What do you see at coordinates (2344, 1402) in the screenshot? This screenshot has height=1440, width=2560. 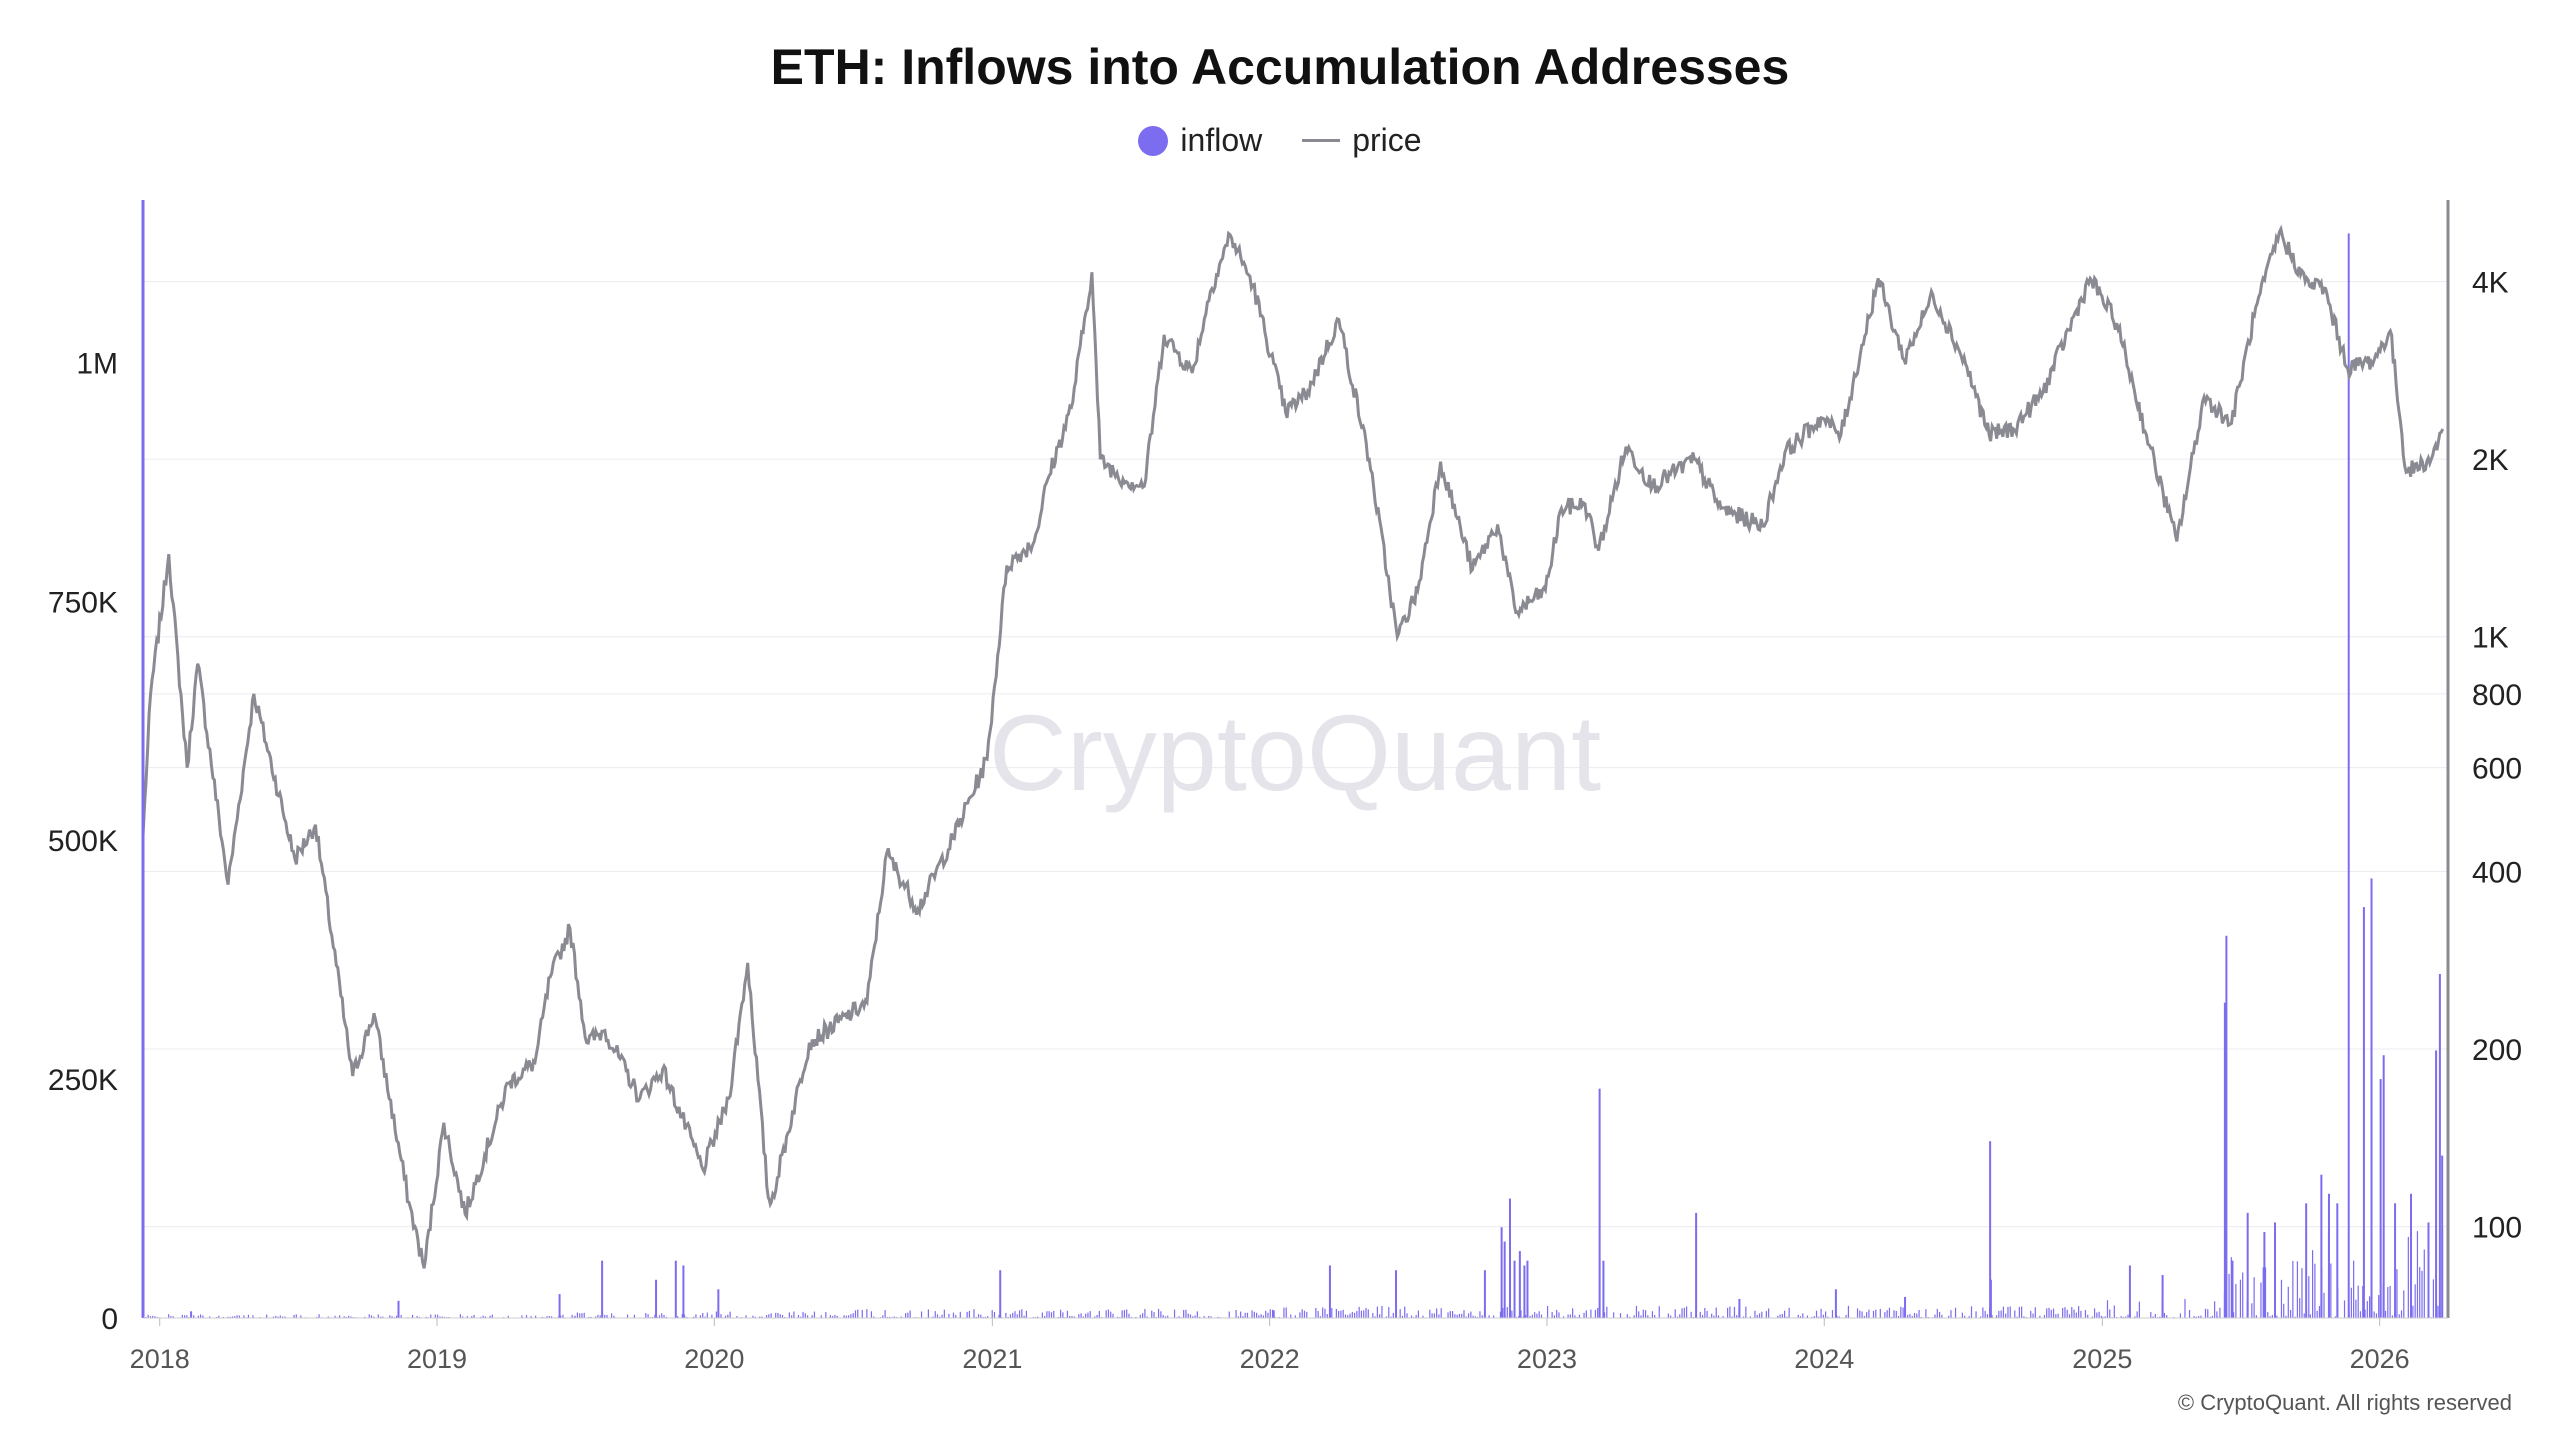 I see `copyright-footer: © CryptoQuant. All rights reserved` at bounding box center [2344, 1402].